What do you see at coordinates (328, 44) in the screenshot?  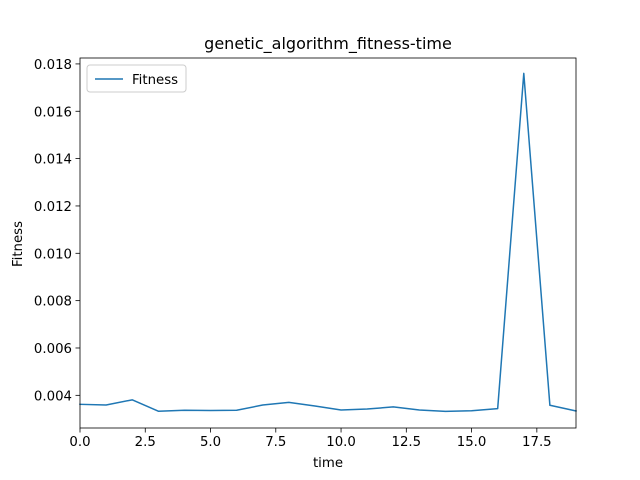 I see `chart-title: genetic_algorithm_fitness-time` at bounding box center [328, 44].